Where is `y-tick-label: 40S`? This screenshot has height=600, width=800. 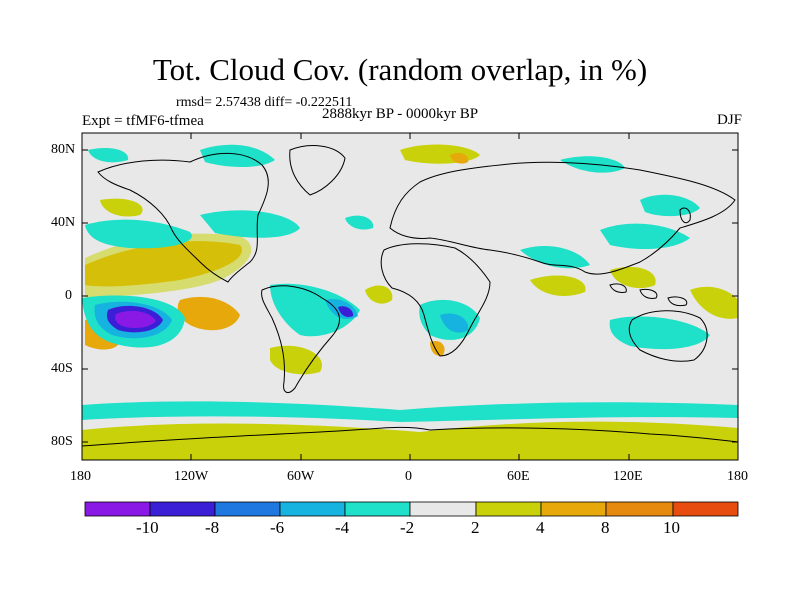
y-tick-label: 40S is located at coordinates (62, 368).